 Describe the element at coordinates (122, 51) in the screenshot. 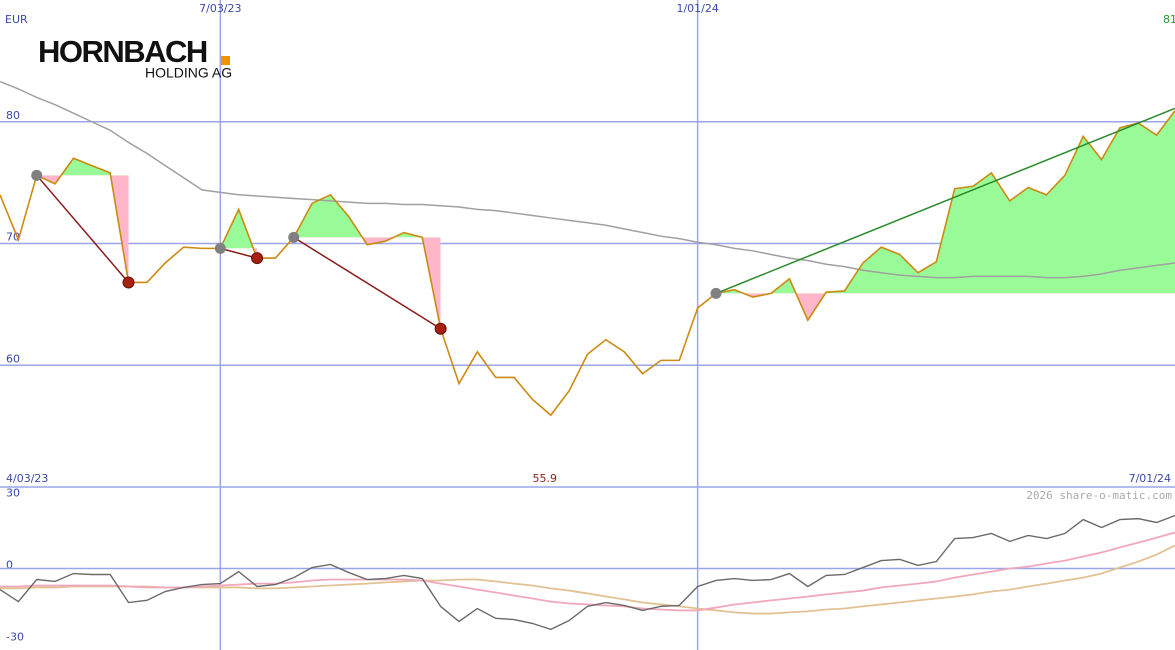

I see `logo-name: HORNBACH` at that location.